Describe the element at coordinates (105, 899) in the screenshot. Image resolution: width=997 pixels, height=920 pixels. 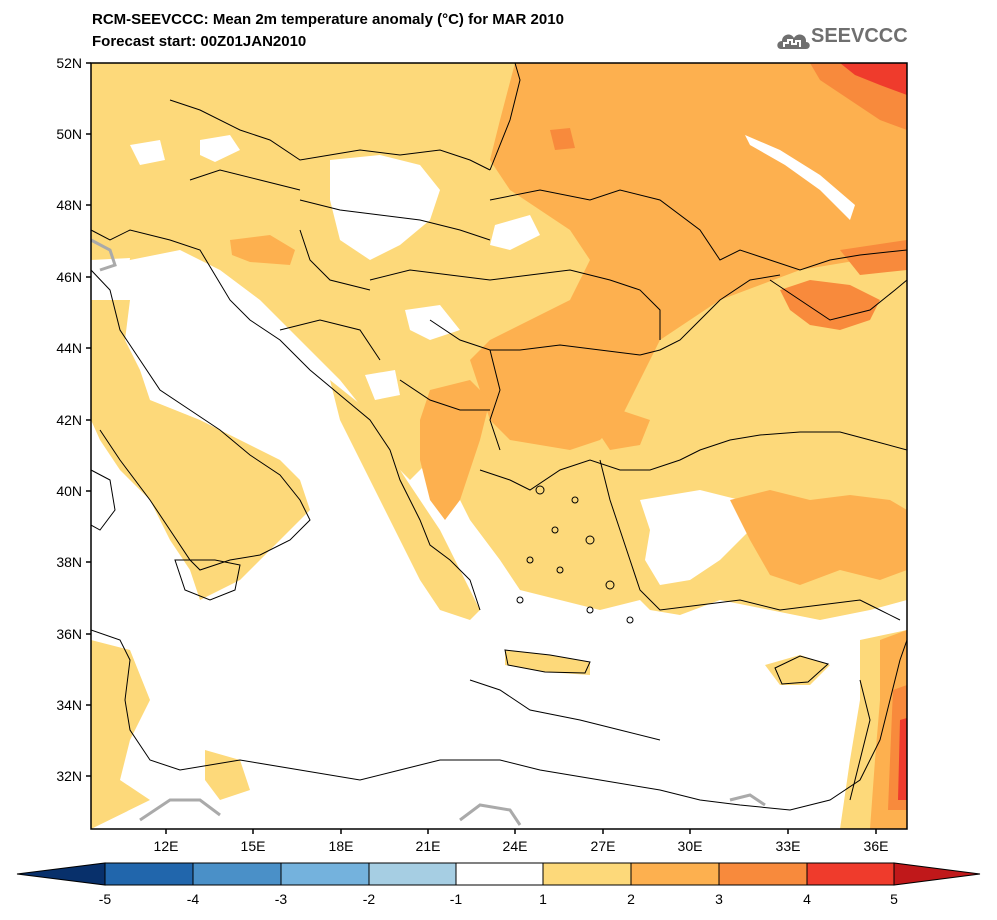
I see `colorbar-label-m5: -5` at that location.